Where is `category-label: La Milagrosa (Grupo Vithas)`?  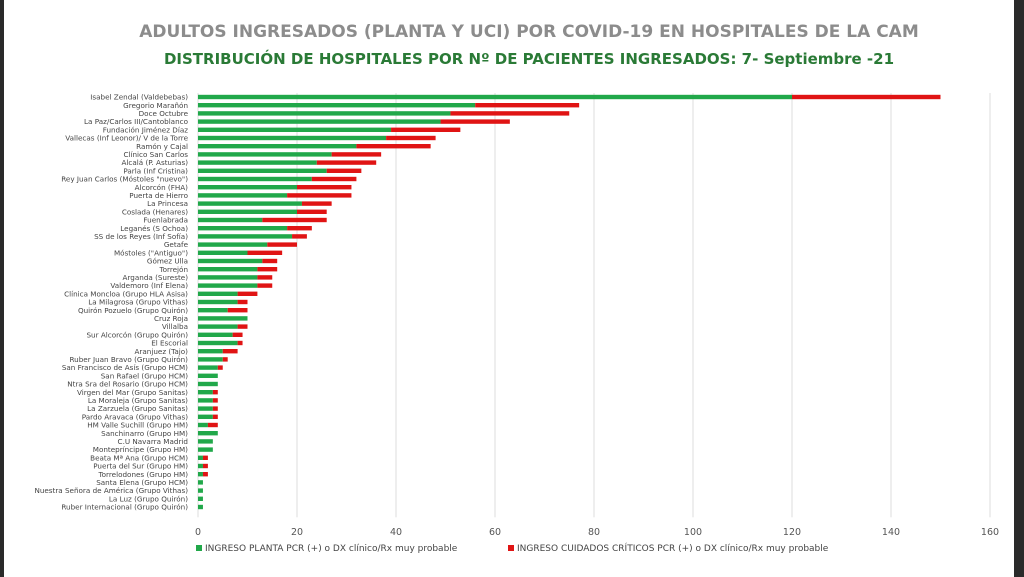
category-label: La Milagrosa (Grupo Vithas) is located at coordinates (138, 302).